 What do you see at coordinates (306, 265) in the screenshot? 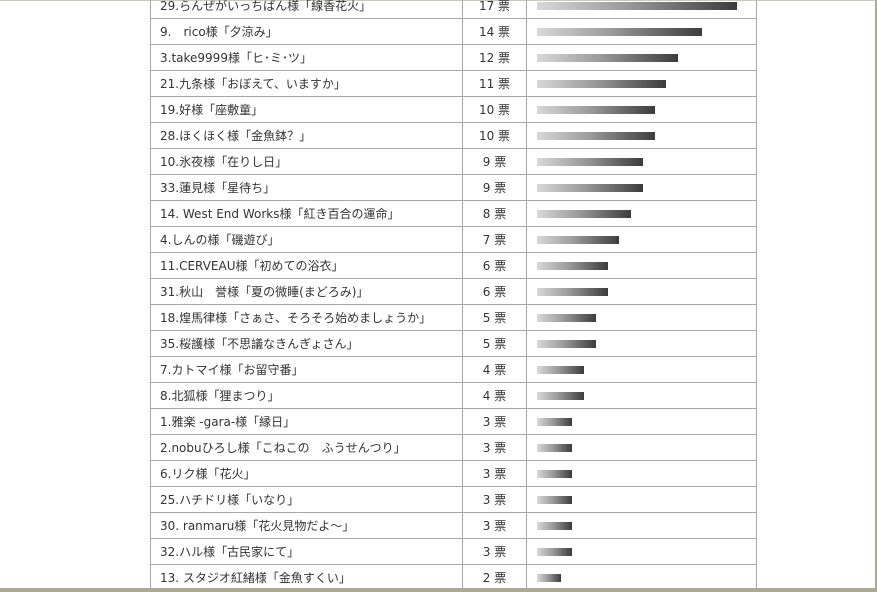
I see `entry-title: 11.CERVEAU様「初めての浴衣」` at bounding box center [306, 265].